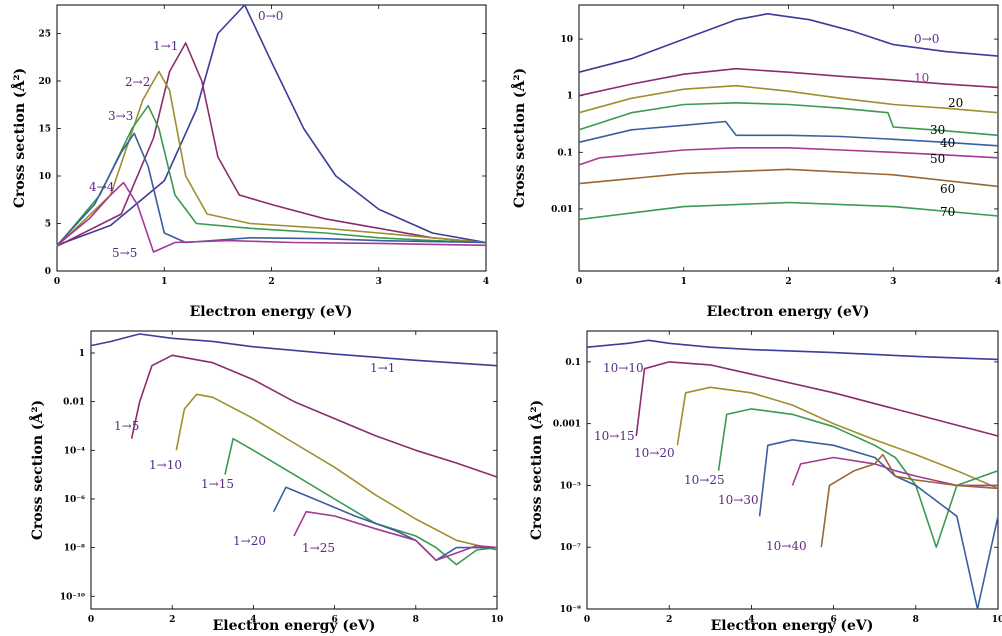 The width and height of the screenshot is (1002, 636). I want to click on curve-label: 1→5, so click(126, 426).